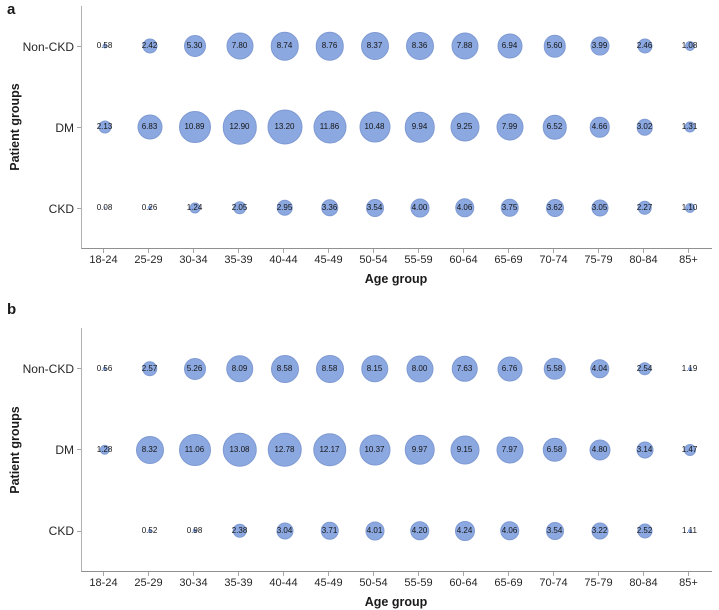 This screenshot has height=610, width=719. Describe the element at coordinates (599, 449) in the screenshot. I see `bubble-value: 4.80` at that location.